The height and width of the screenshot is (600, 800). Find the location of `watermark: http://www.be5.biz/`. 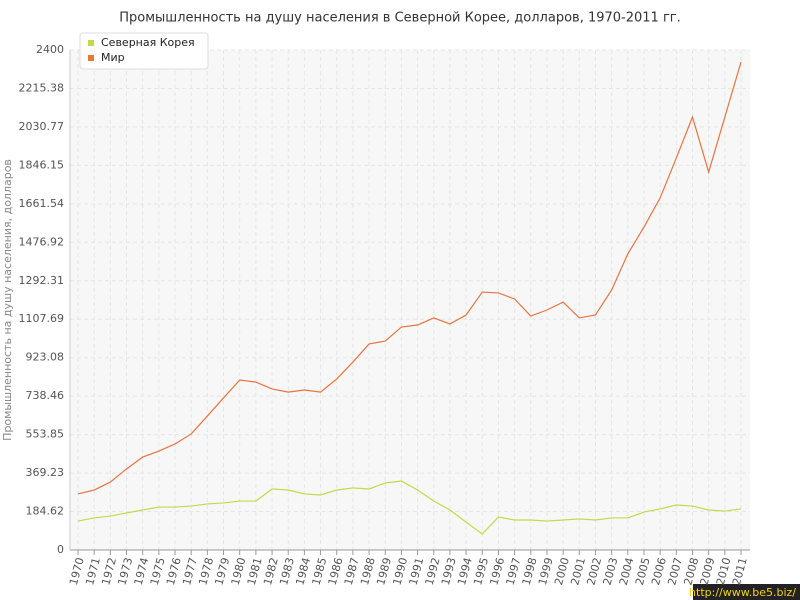

watermark: http://www.be5.biz/ is located at coordinates (742, 592).